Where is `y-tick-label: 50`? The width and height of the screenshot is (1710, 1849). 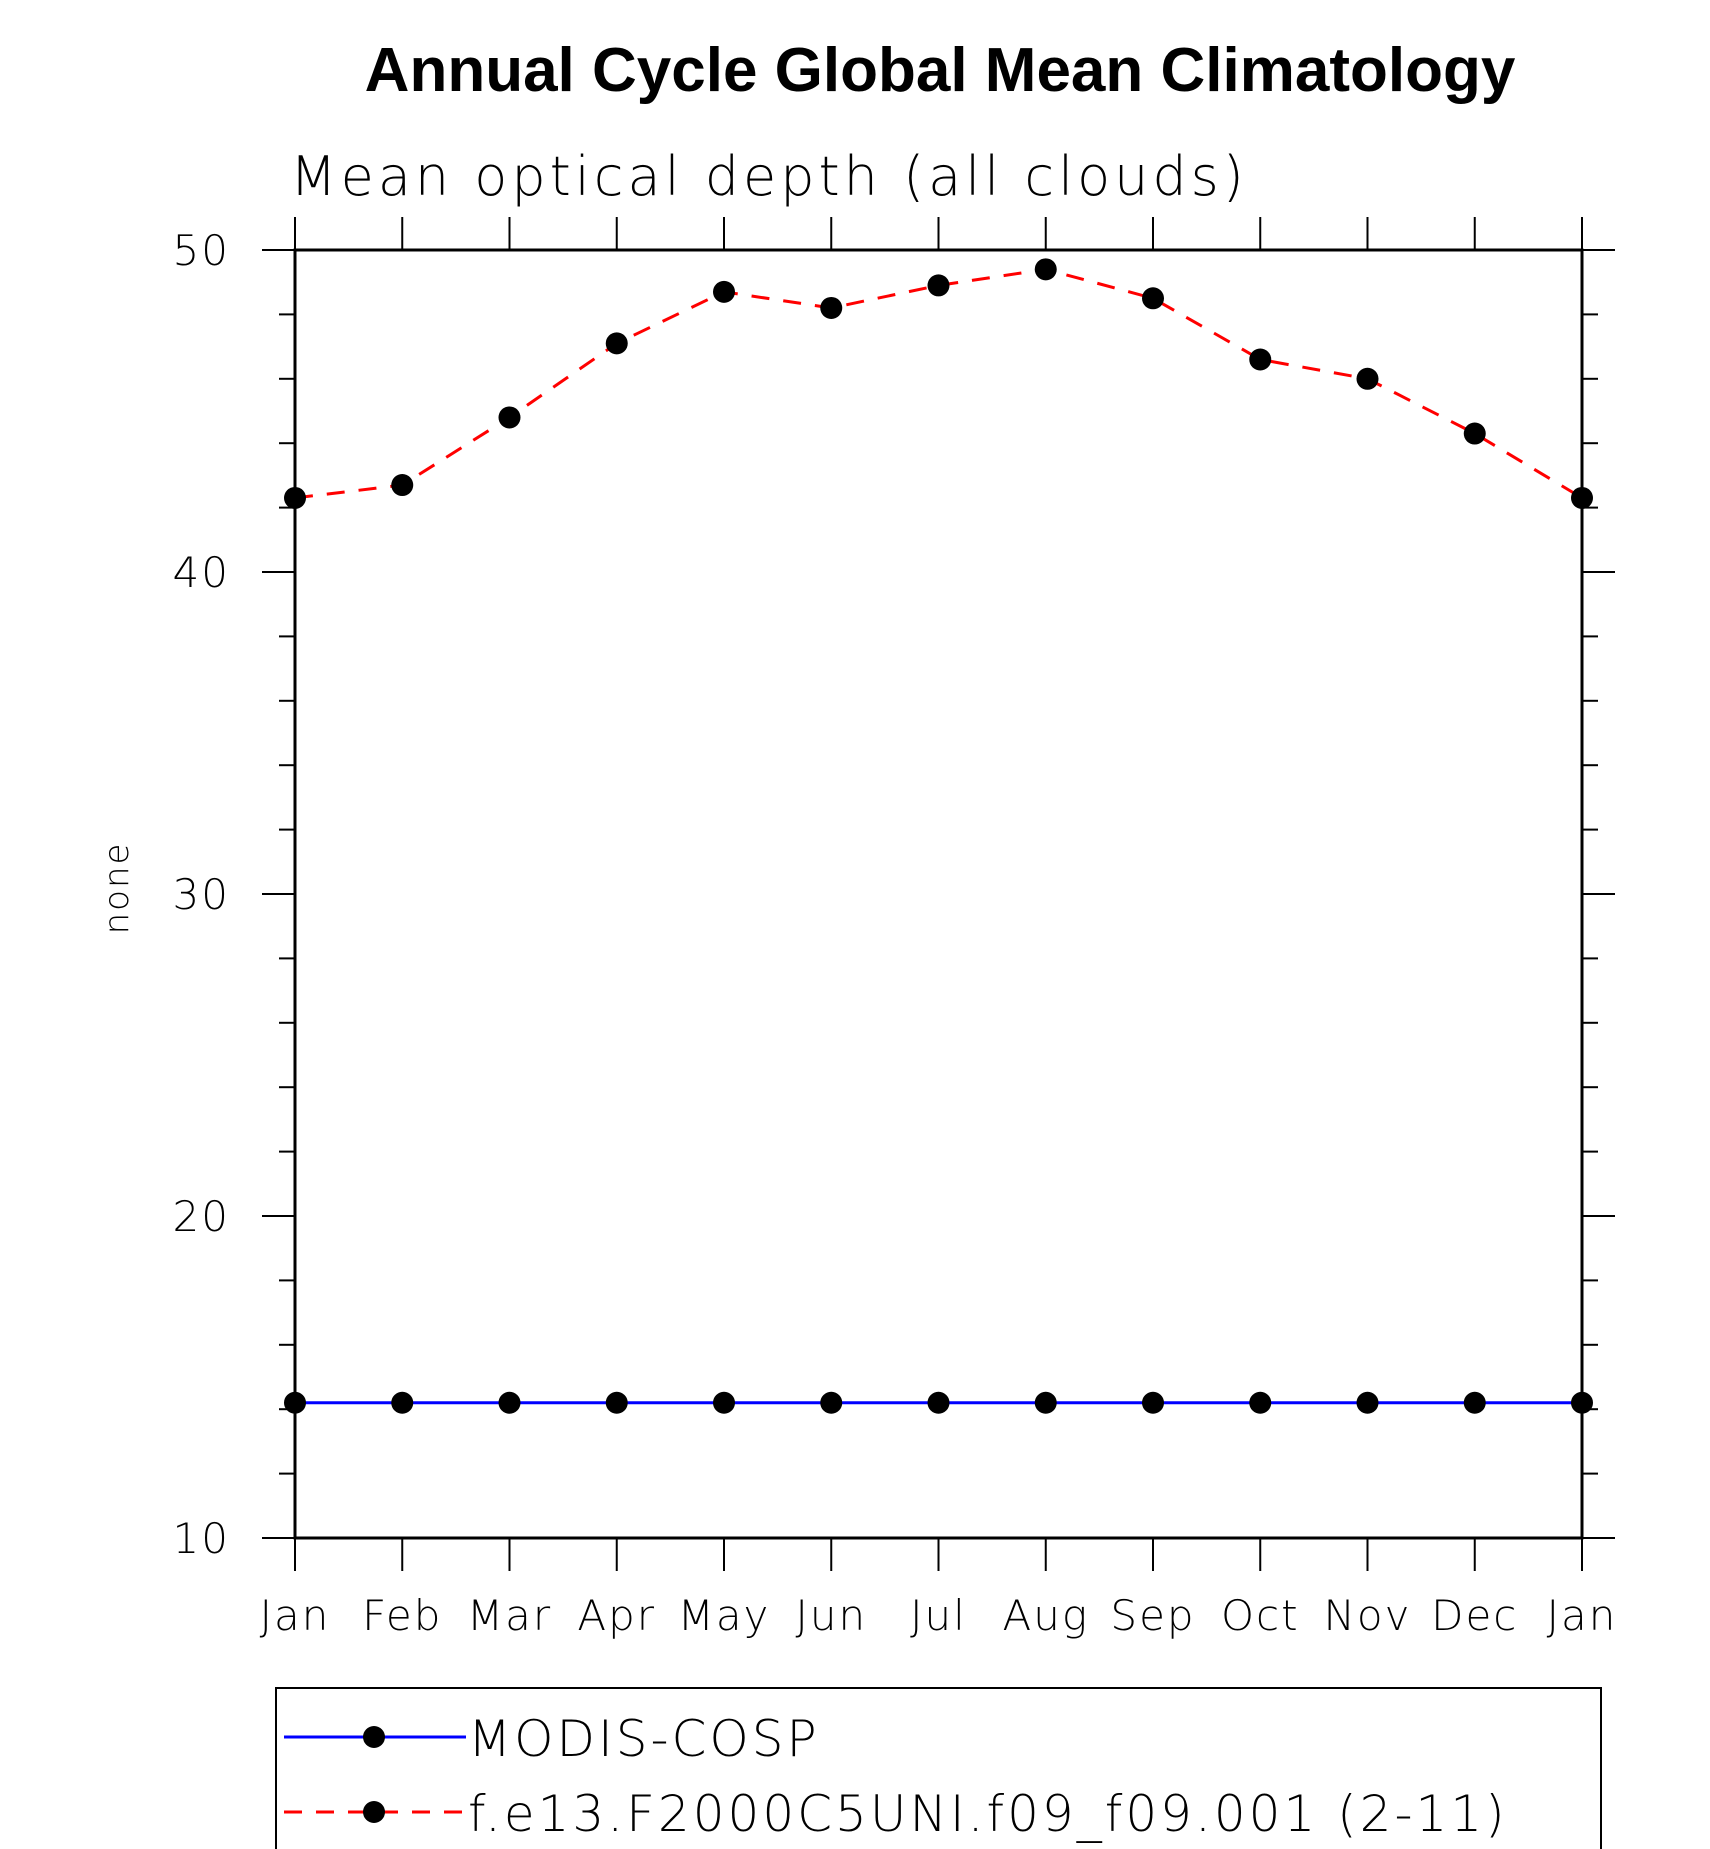 y-tick-label: 50 is located at coordinates (201, 250).